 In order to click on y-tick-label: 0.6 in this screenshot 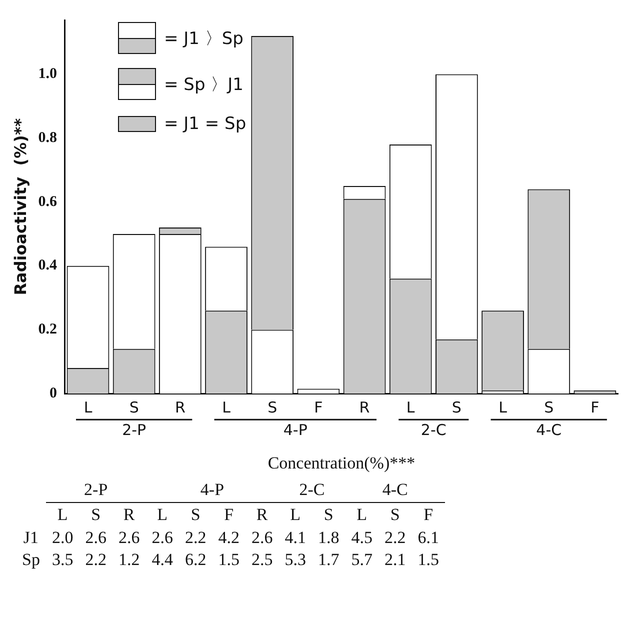, I will do `click(48, 202)`.